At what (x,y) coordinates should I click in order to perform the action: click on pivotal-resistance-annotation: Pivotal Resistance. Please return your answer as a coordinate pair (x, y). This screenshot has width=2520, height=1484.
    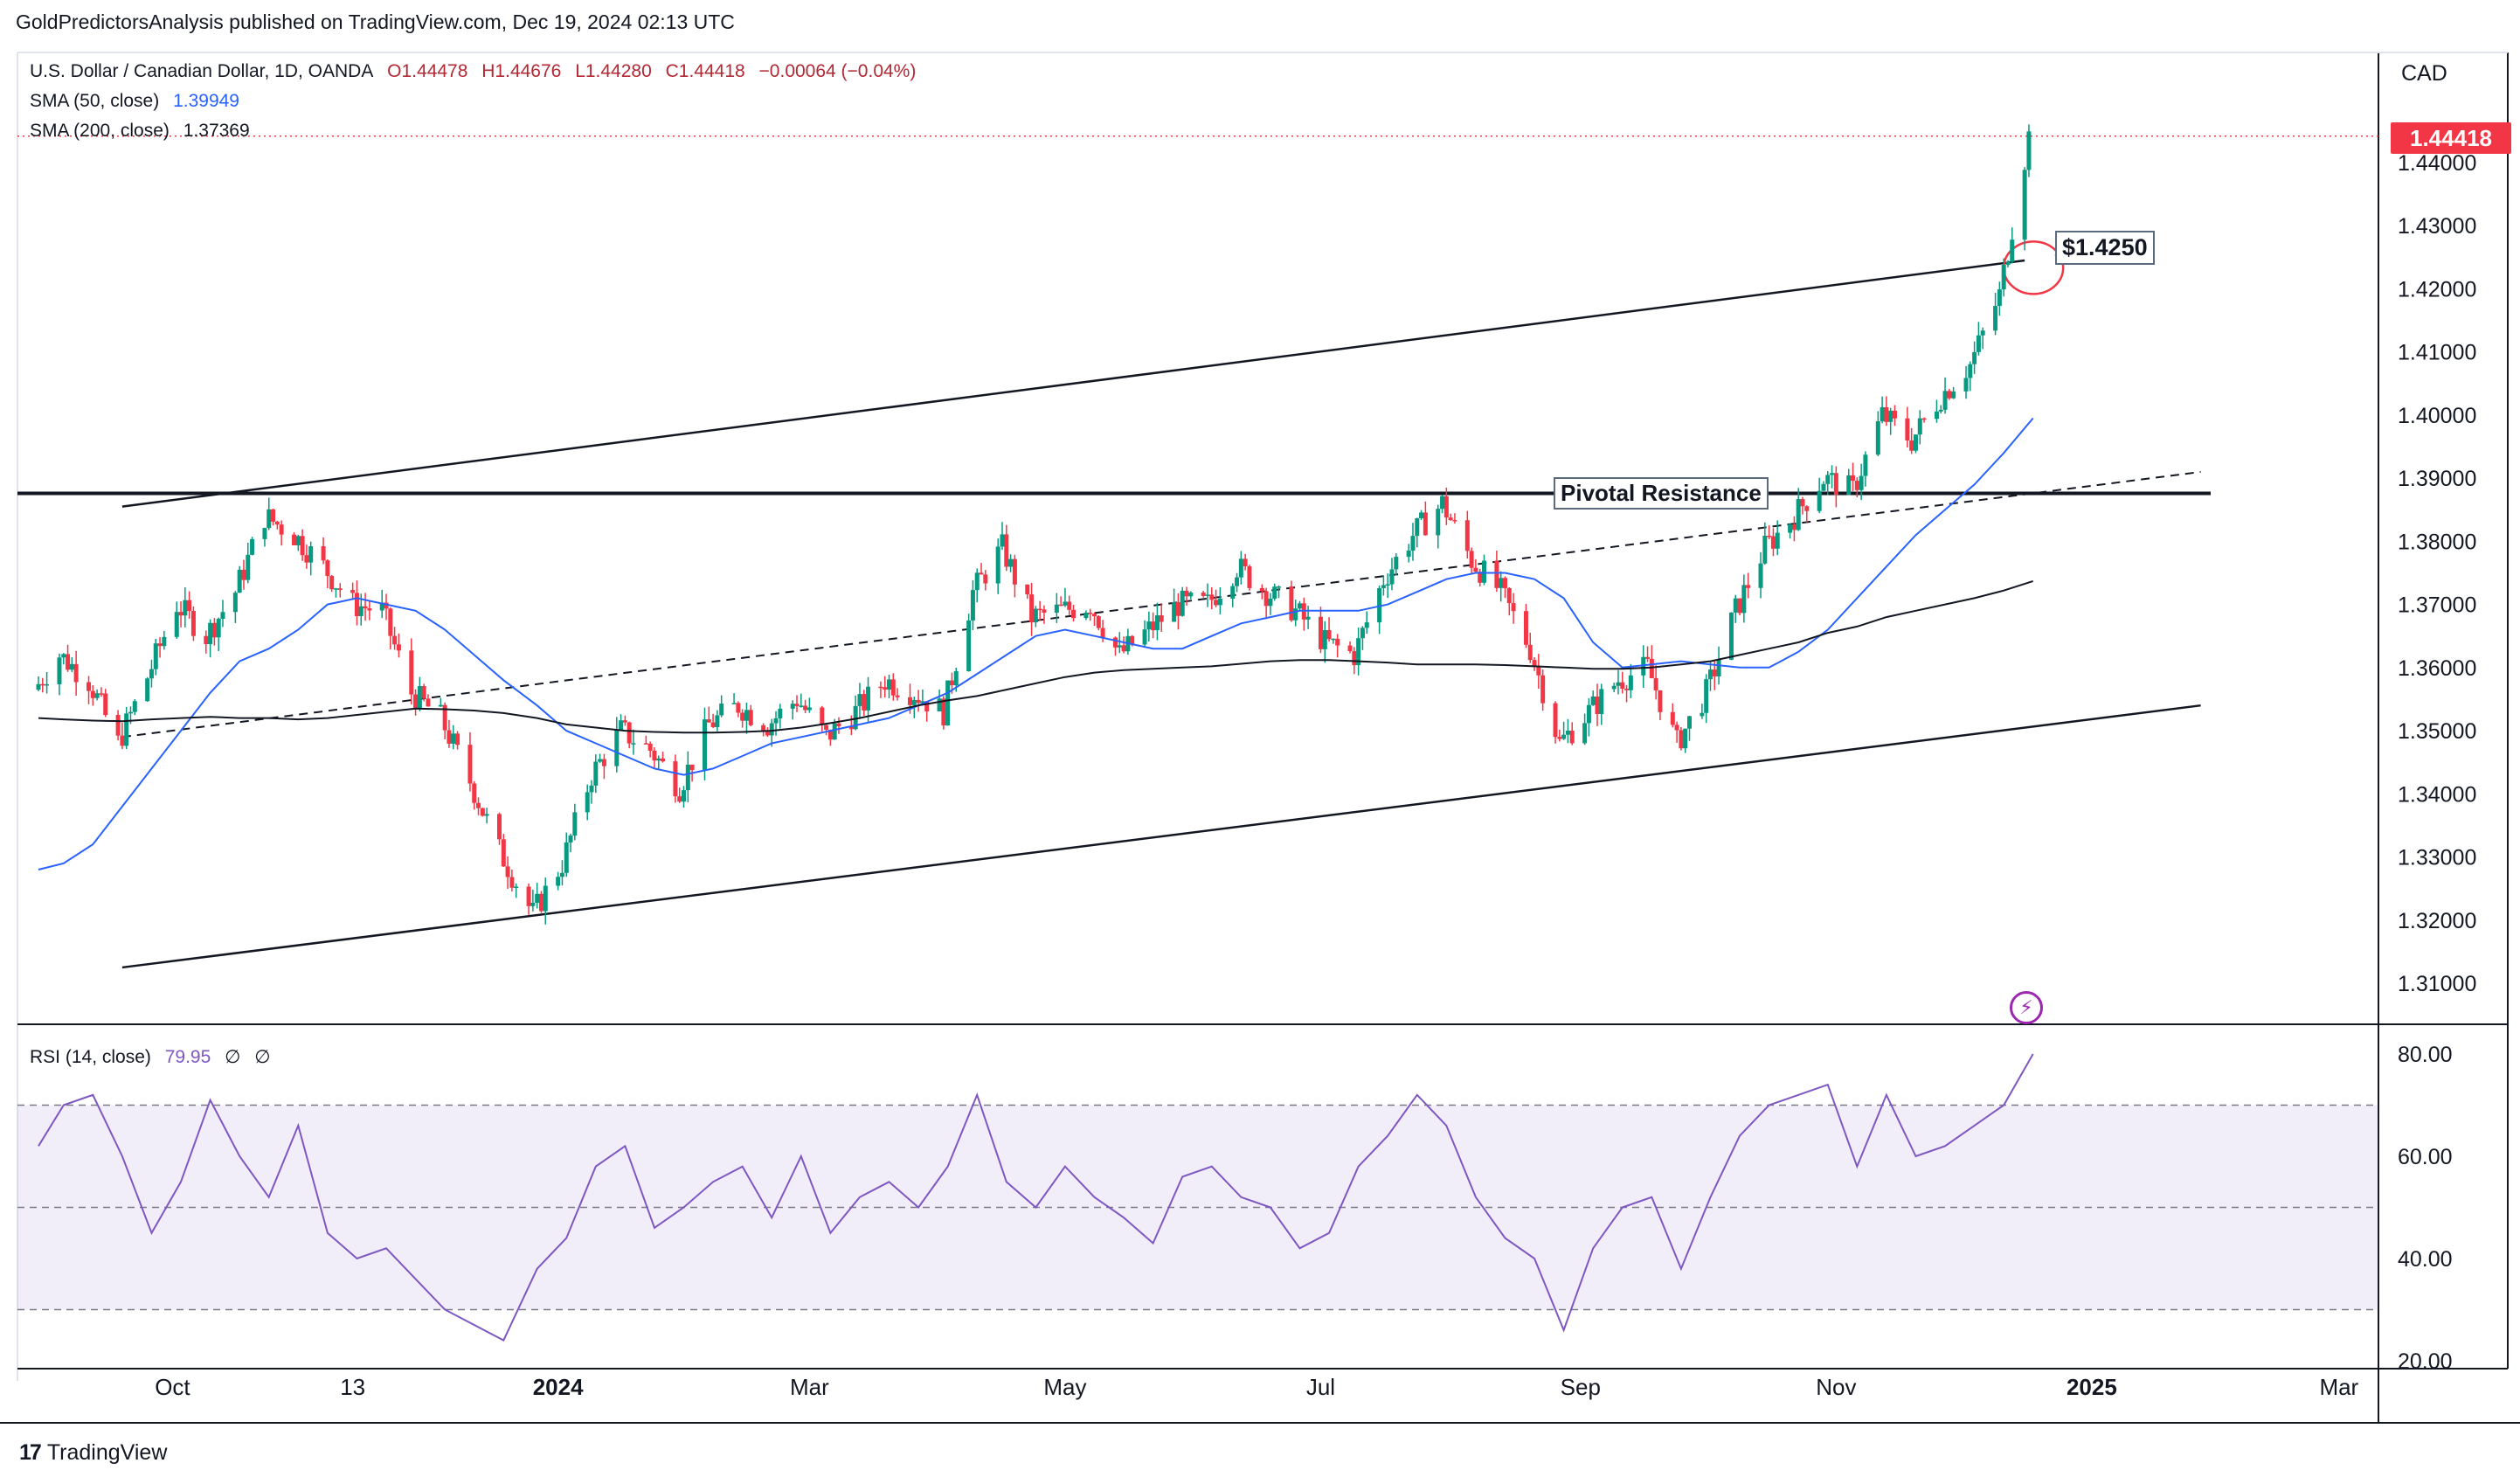
    Looking at the image, I should click on (1661, 493).